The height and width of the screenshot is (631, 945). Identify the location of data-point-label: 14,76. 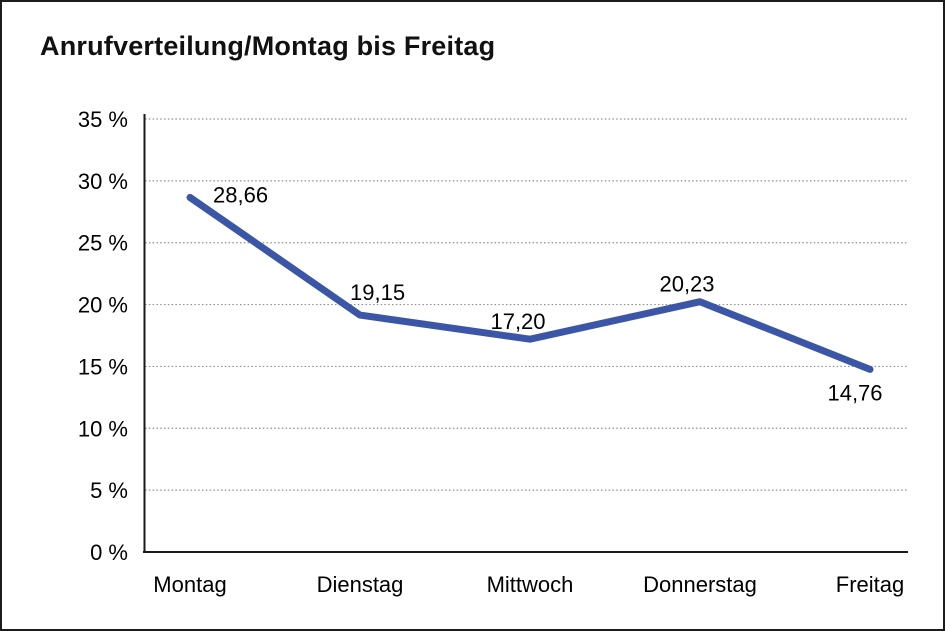
(854, 392).